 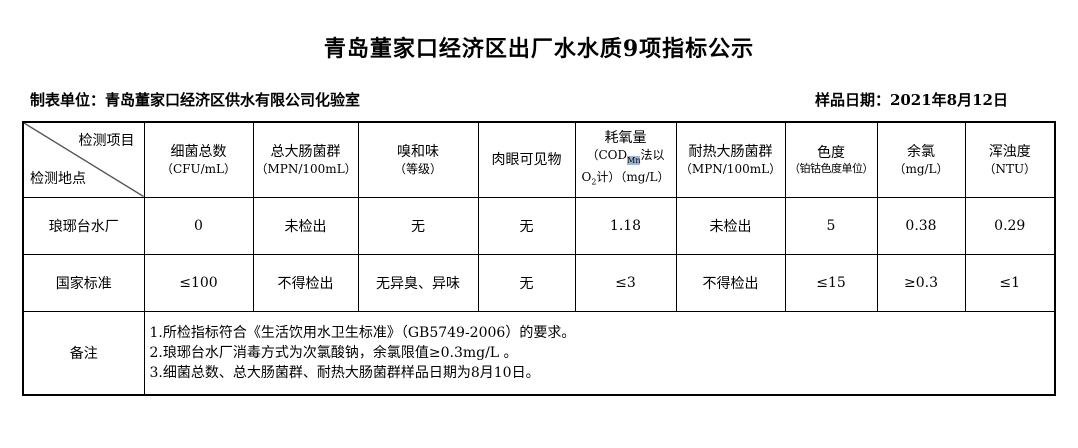 What do you see at coordinates (594, 182) in the screenshot?
I see `o2-subscript: 2` at bounding box center [594, 182].